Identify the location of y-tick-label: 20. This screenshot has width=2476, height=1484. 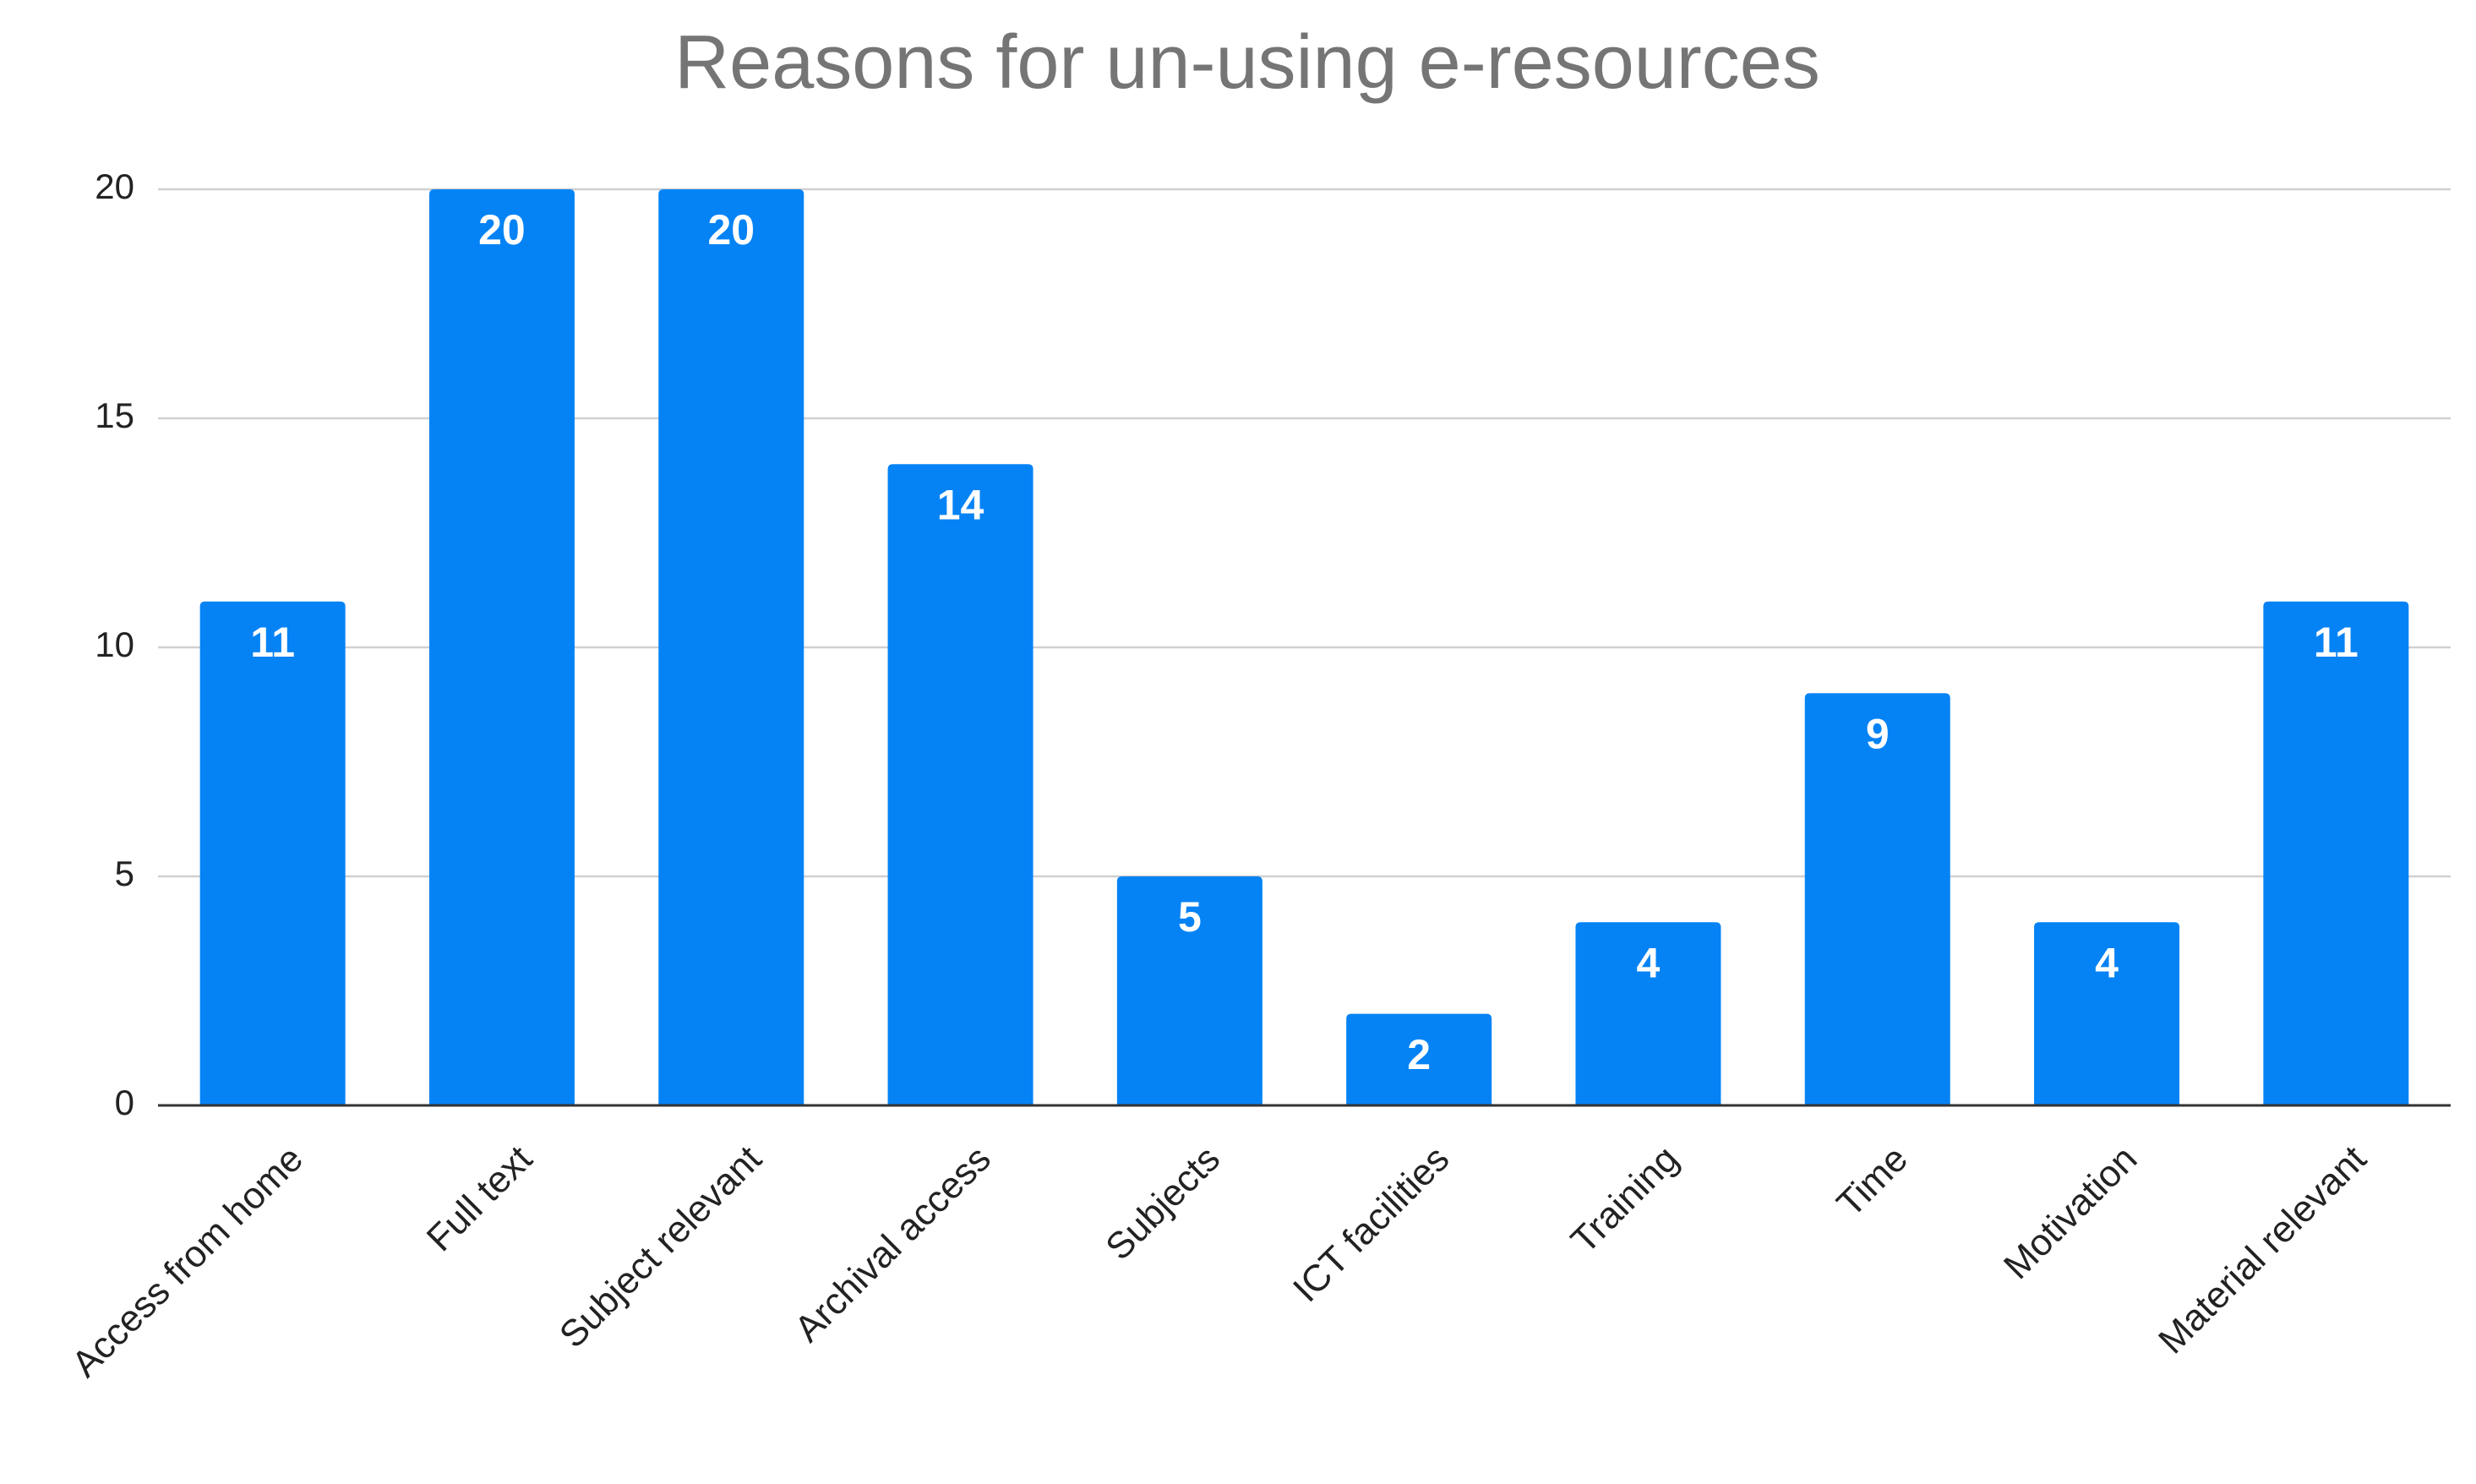
(114, 186).